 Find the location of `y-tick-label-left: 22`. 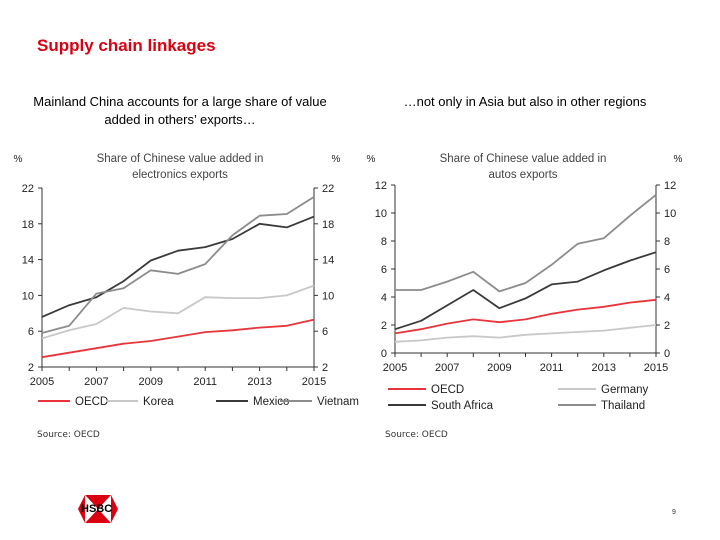

y-tick-label-left: 22 is located at coordinates (28, 189).